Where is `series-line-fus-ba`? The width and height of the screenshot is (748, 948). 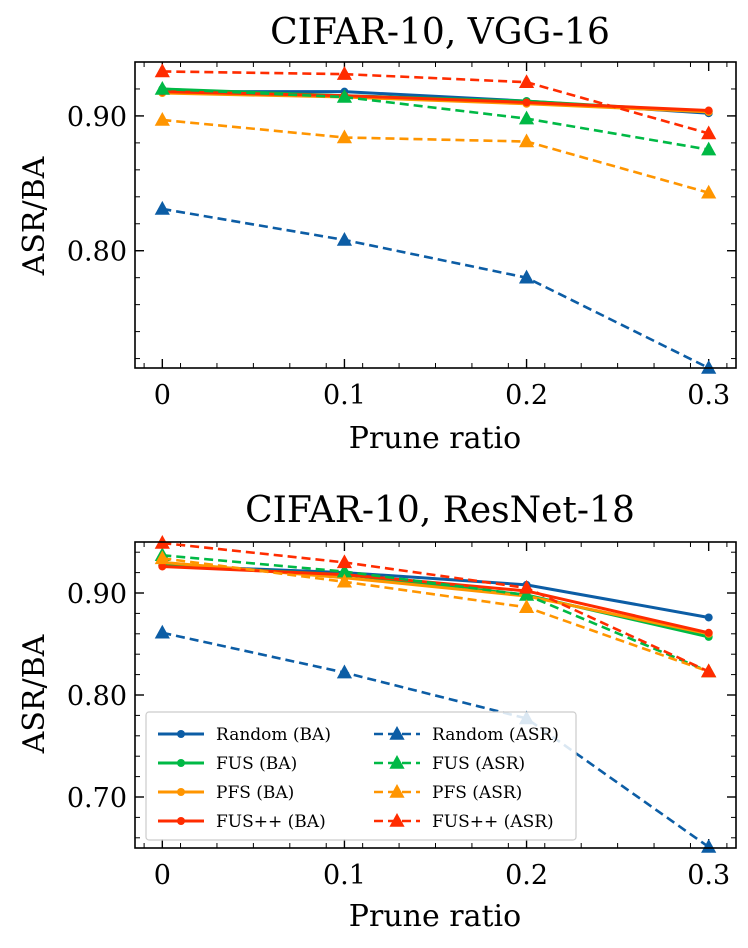
series-line-fus-ba is located at coordinates (436, 601).